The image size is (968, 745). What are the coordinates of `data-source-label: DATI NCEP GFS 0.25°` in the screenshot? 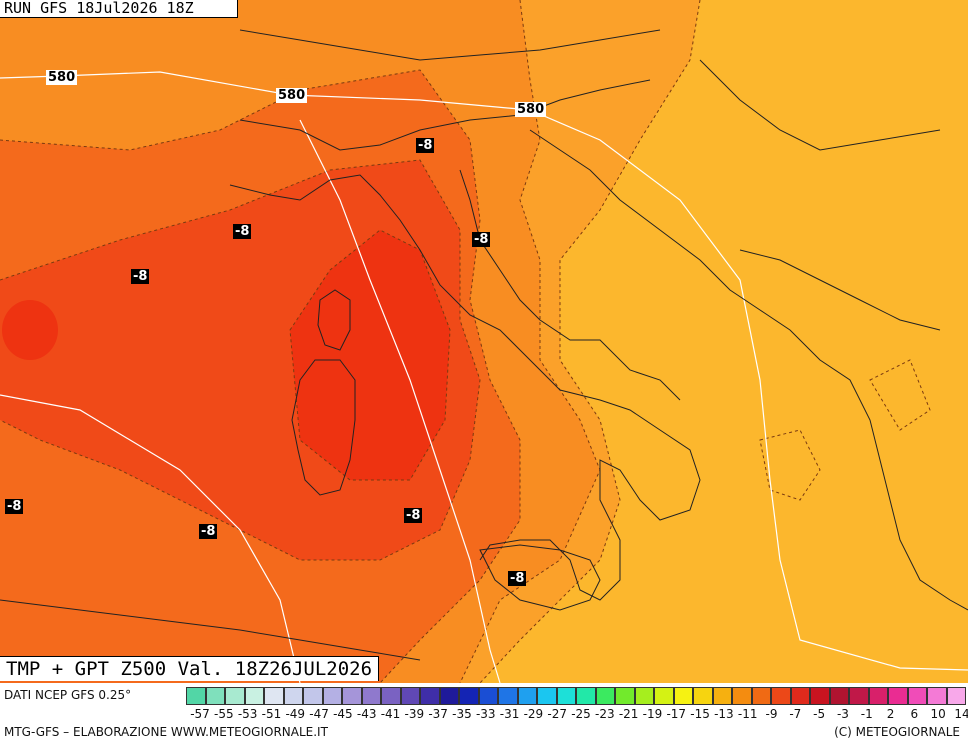 It's located at (68, 695).